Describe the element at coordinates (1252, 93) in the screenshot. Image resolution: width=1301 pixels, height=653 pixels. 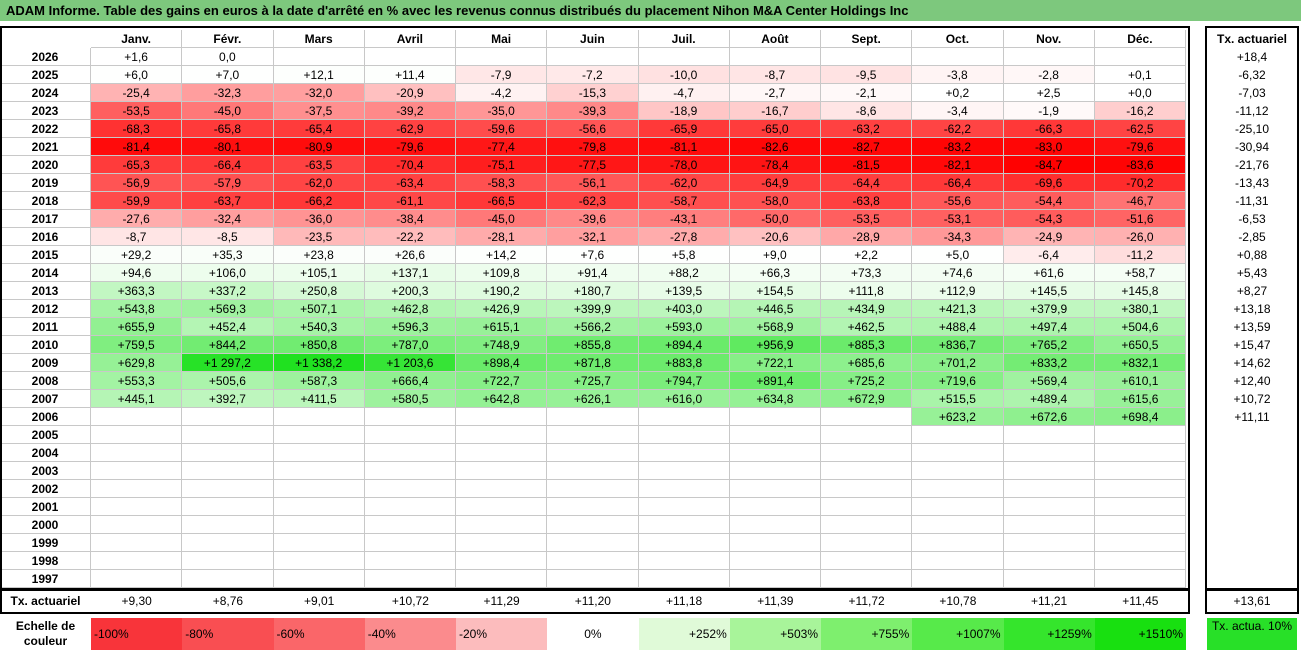
I see `year-rate-cell: -7,03` at that location.